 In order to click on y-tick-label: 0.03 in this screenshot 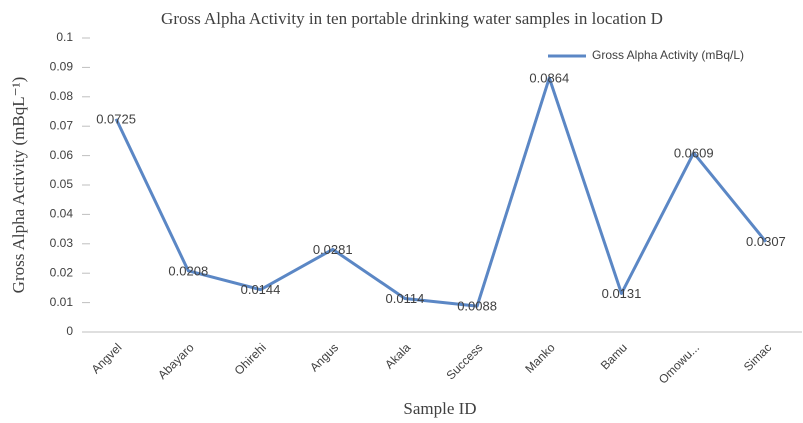, I will do `click(62, 243)`.